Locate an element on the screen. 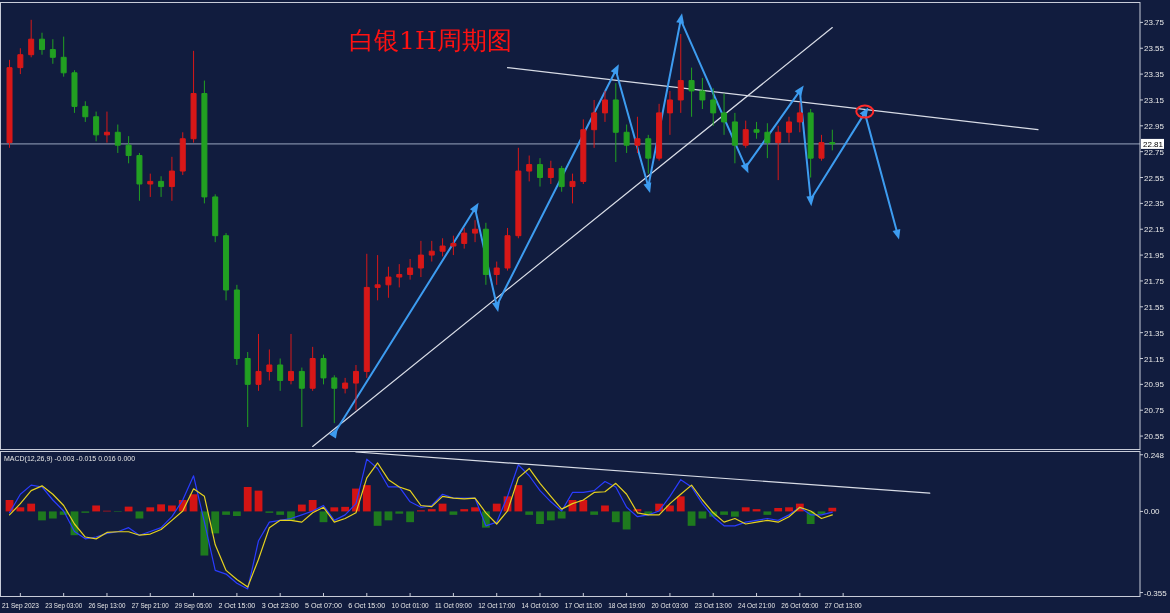 The image size is (1170, 613). y-tick-label: 20.55 is located at coordinates (1154, 437).